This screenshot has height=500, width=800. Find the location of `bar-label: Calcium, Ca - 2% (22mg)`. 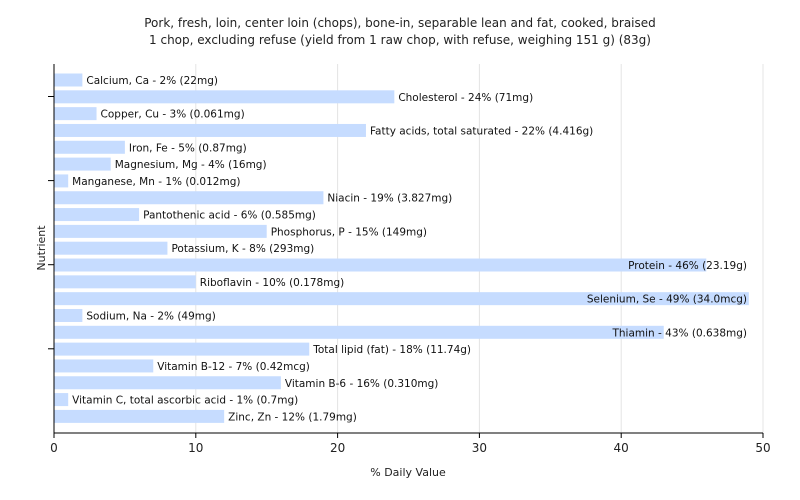

bar-label: Calcium, Ca - 2% (22mg) is located at coordinates (152, 81).